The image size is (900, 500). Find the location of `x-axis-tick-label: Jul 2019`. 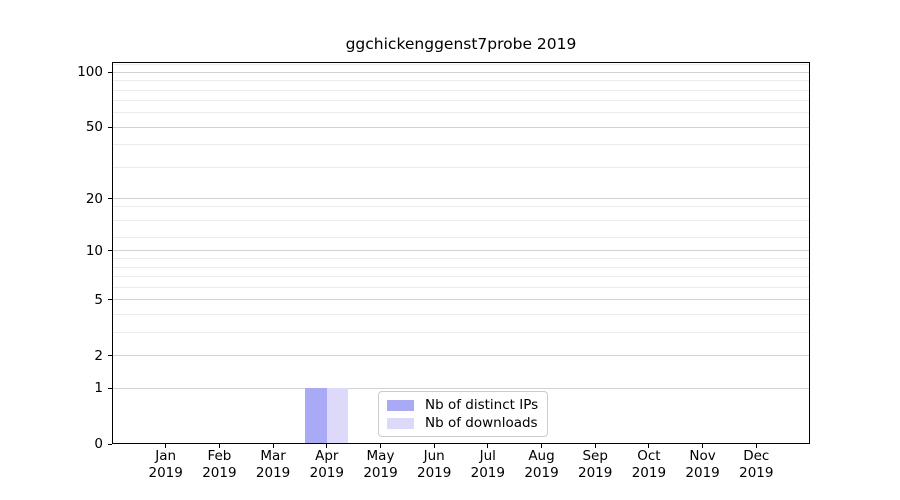

x-axis-tick-label: Jul 2019 is located at coordinates (488, 464).